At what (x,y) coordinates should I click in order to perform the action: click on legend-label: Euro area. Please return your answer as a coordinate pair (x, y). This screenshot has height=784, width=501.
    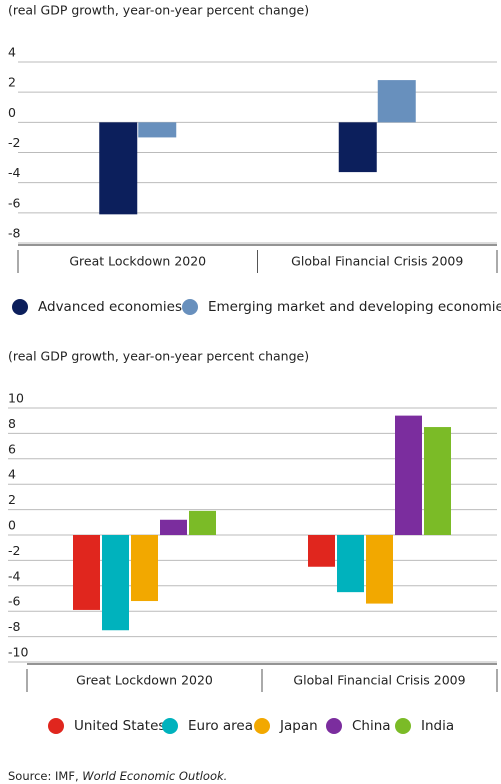
    Looking at the image, I should click on (220, 726).